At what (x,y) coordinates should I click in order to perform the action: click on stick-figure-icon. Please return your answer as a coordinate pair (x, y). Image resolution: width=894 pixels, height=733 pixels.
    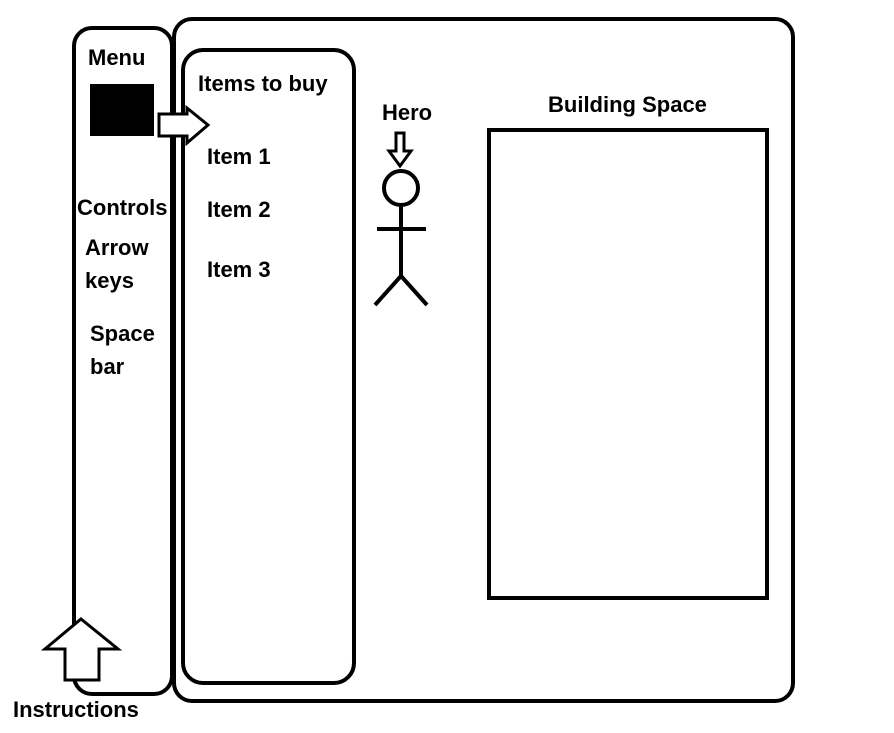
    Looking at the image, I should click on (401, 239).